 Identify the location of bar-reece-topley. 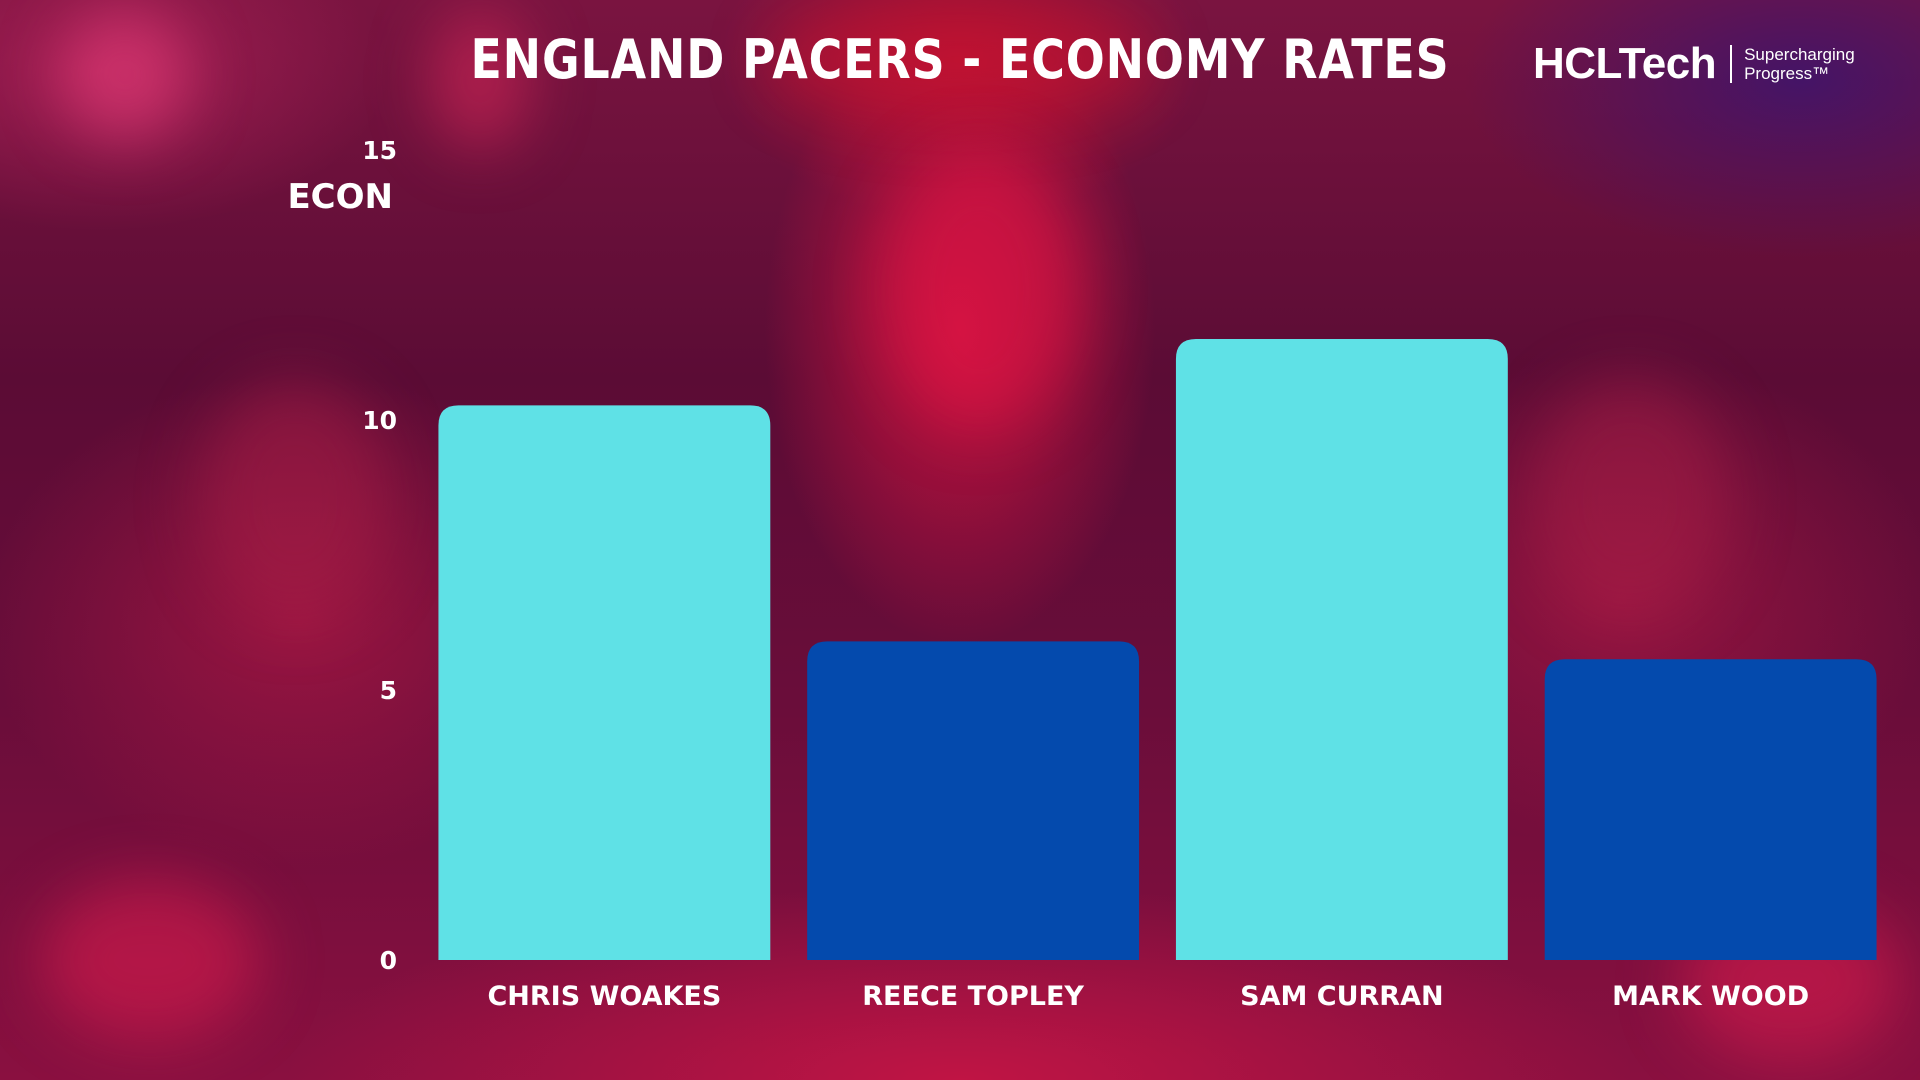
(973, 800).